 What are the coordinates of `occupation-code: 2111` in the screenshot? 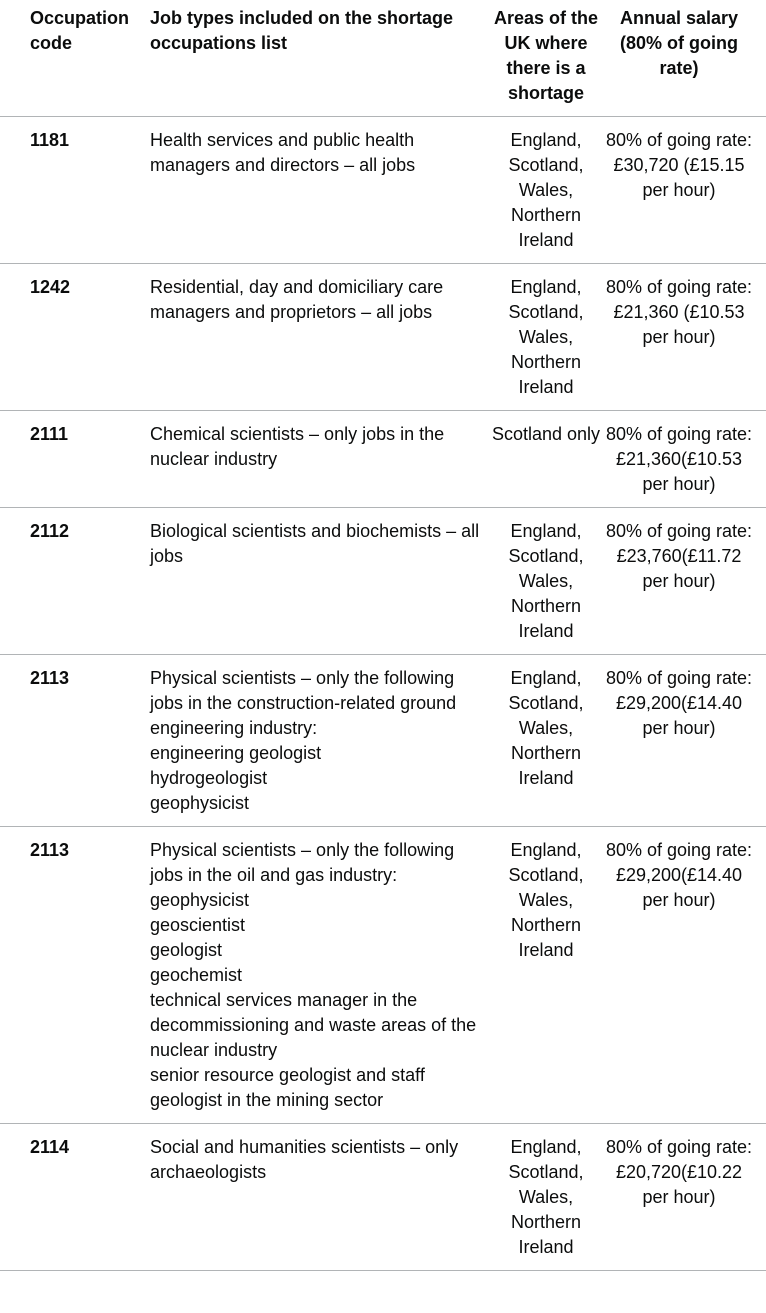 It's located at (72, 459).